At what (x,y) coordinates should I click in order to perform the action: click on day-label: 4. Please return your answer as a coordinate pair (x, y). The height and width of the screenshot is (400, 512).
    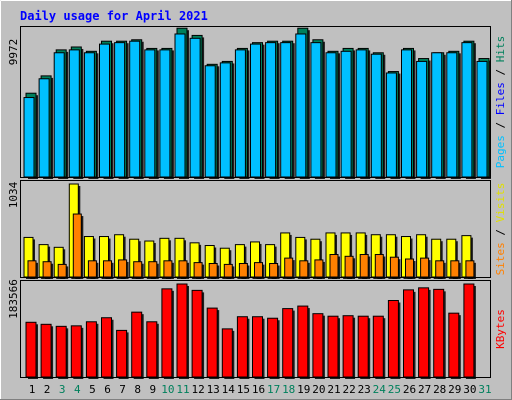
    Looking at the image, I should click on (77, 389).